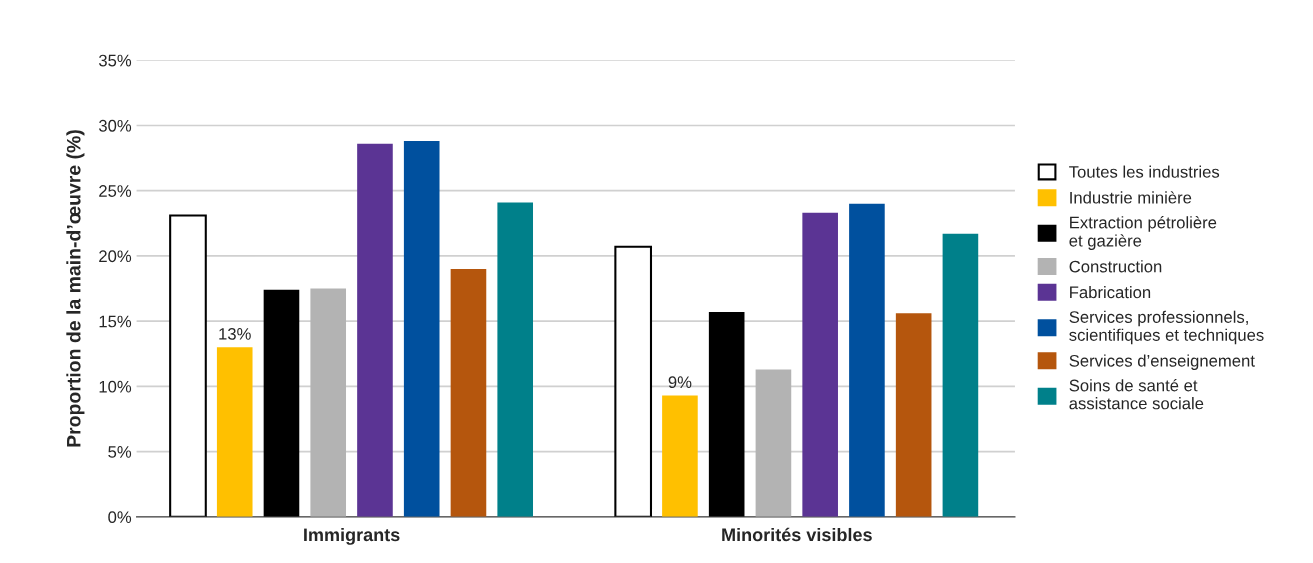  Describe the element at coordinates (352, 536) in the screenshot. I see `x-tick-label: Immigrants` at that location.